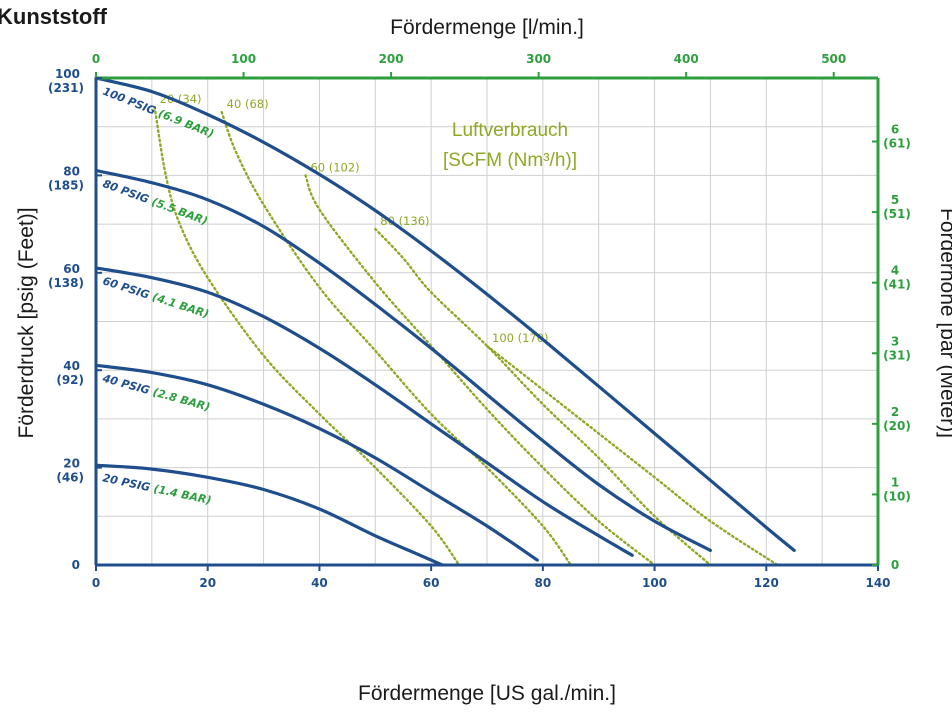 Image resolution: width=952 pixels, height=716 pixels. What do you see at coordinates (71, 269) in the screenshot?
I see `left-tick-label: 60` at bounding box center [71, 269].